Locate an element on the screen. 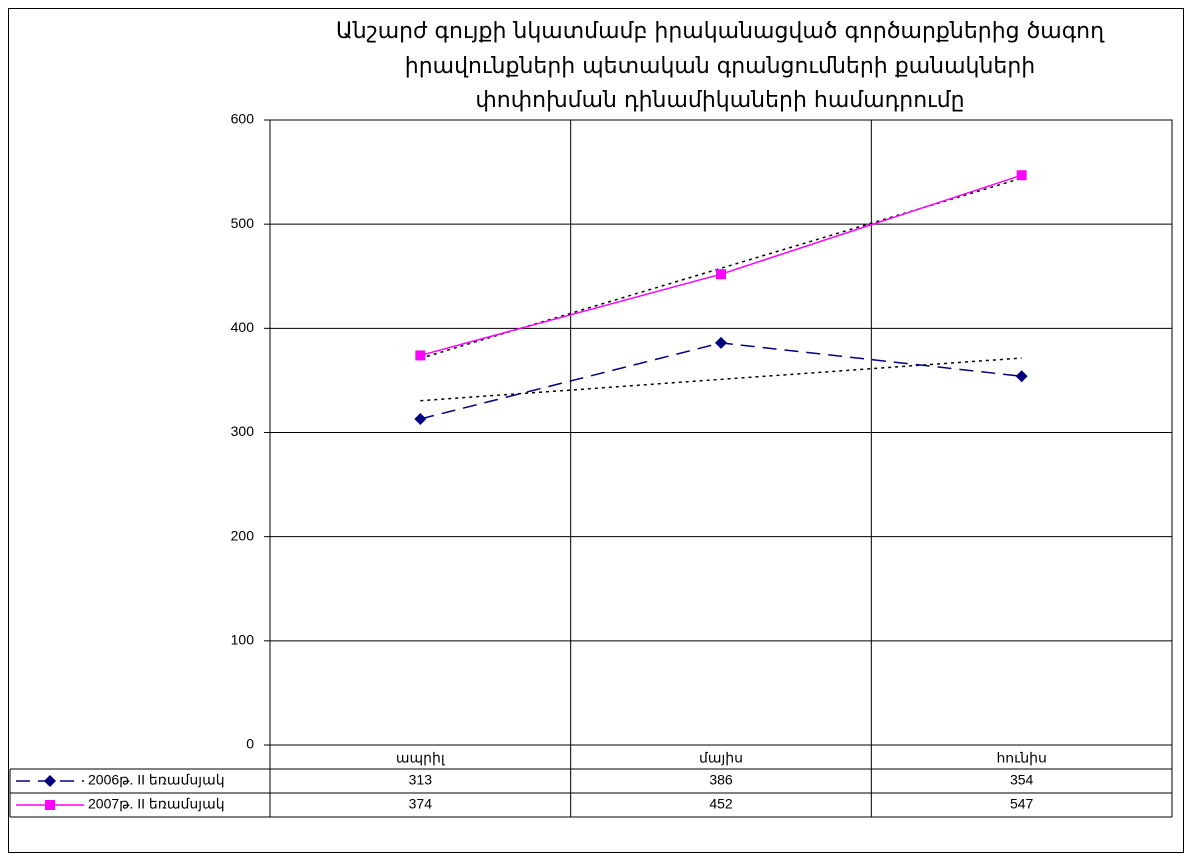 This screenshot has width=1185, height=854. y-tick-label: 100 is located at coordinates (243, 640).